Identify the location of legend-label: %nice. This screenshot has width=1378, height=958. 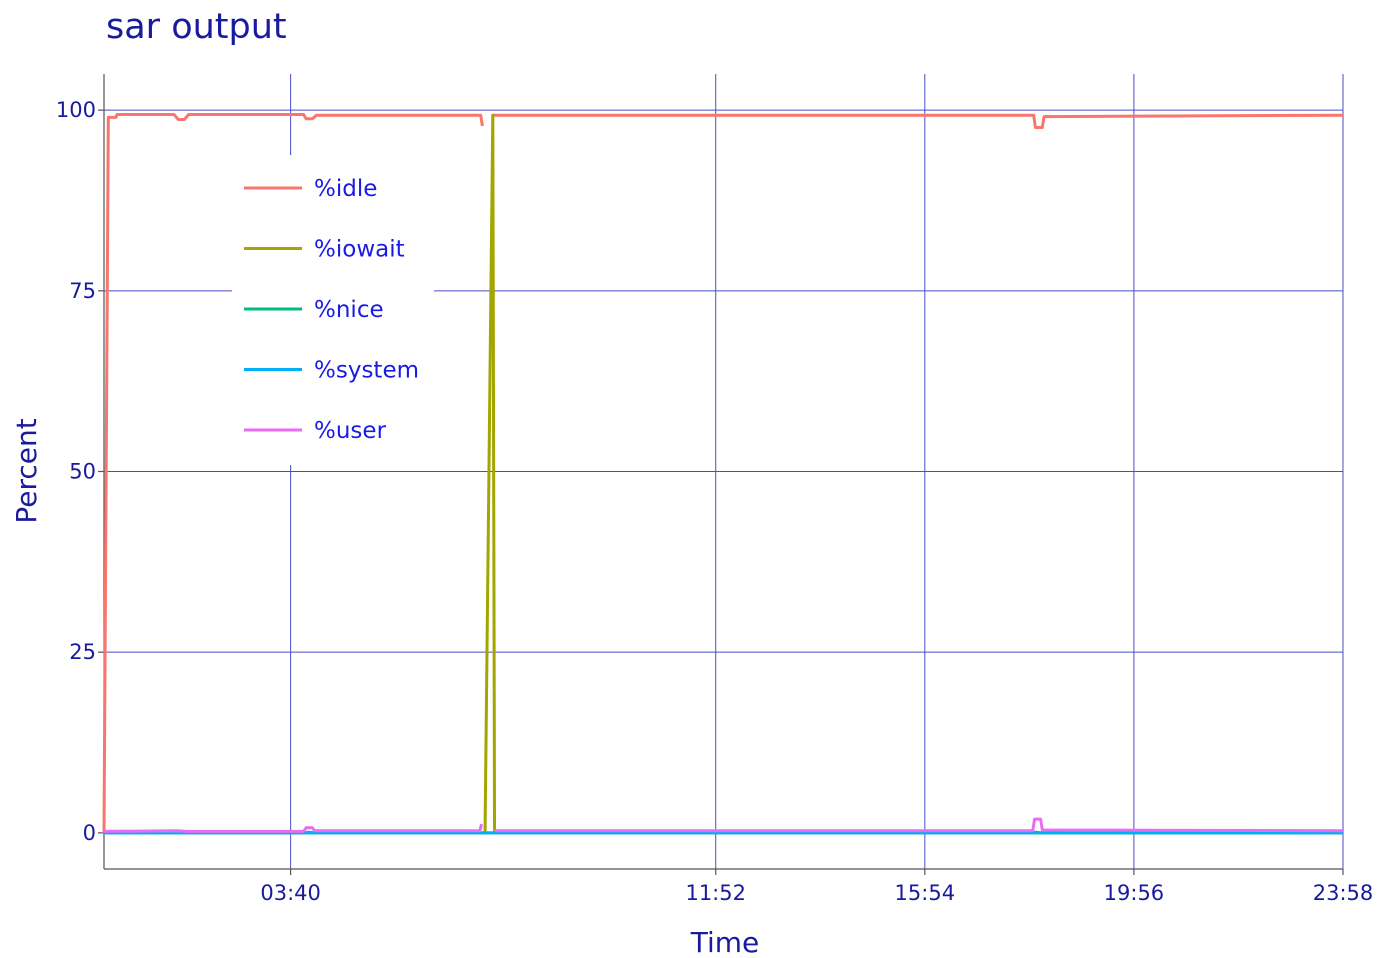
(349, 310).